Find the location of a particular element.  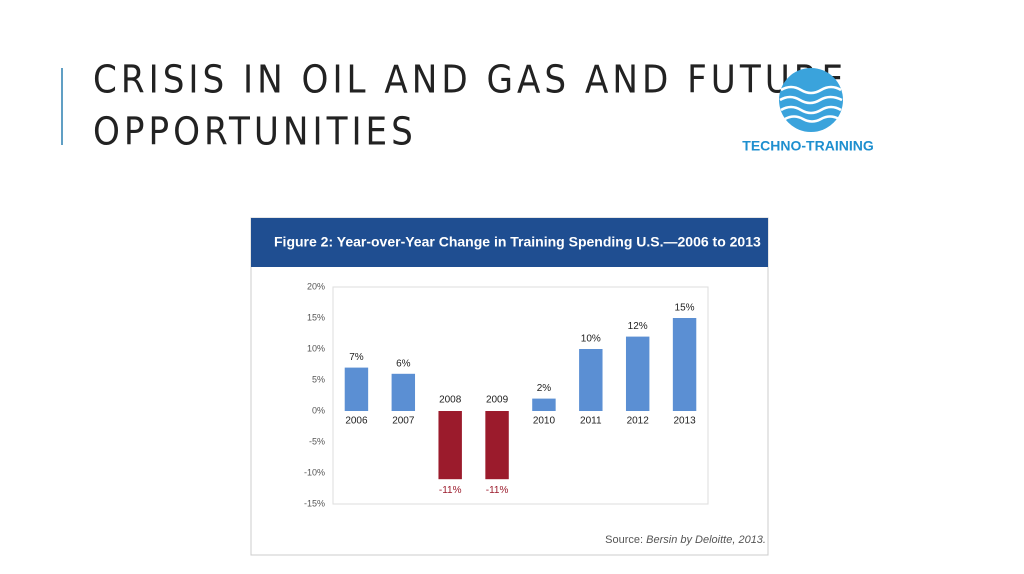

y-tick-label: -5% is located at coordinates (317, 441).